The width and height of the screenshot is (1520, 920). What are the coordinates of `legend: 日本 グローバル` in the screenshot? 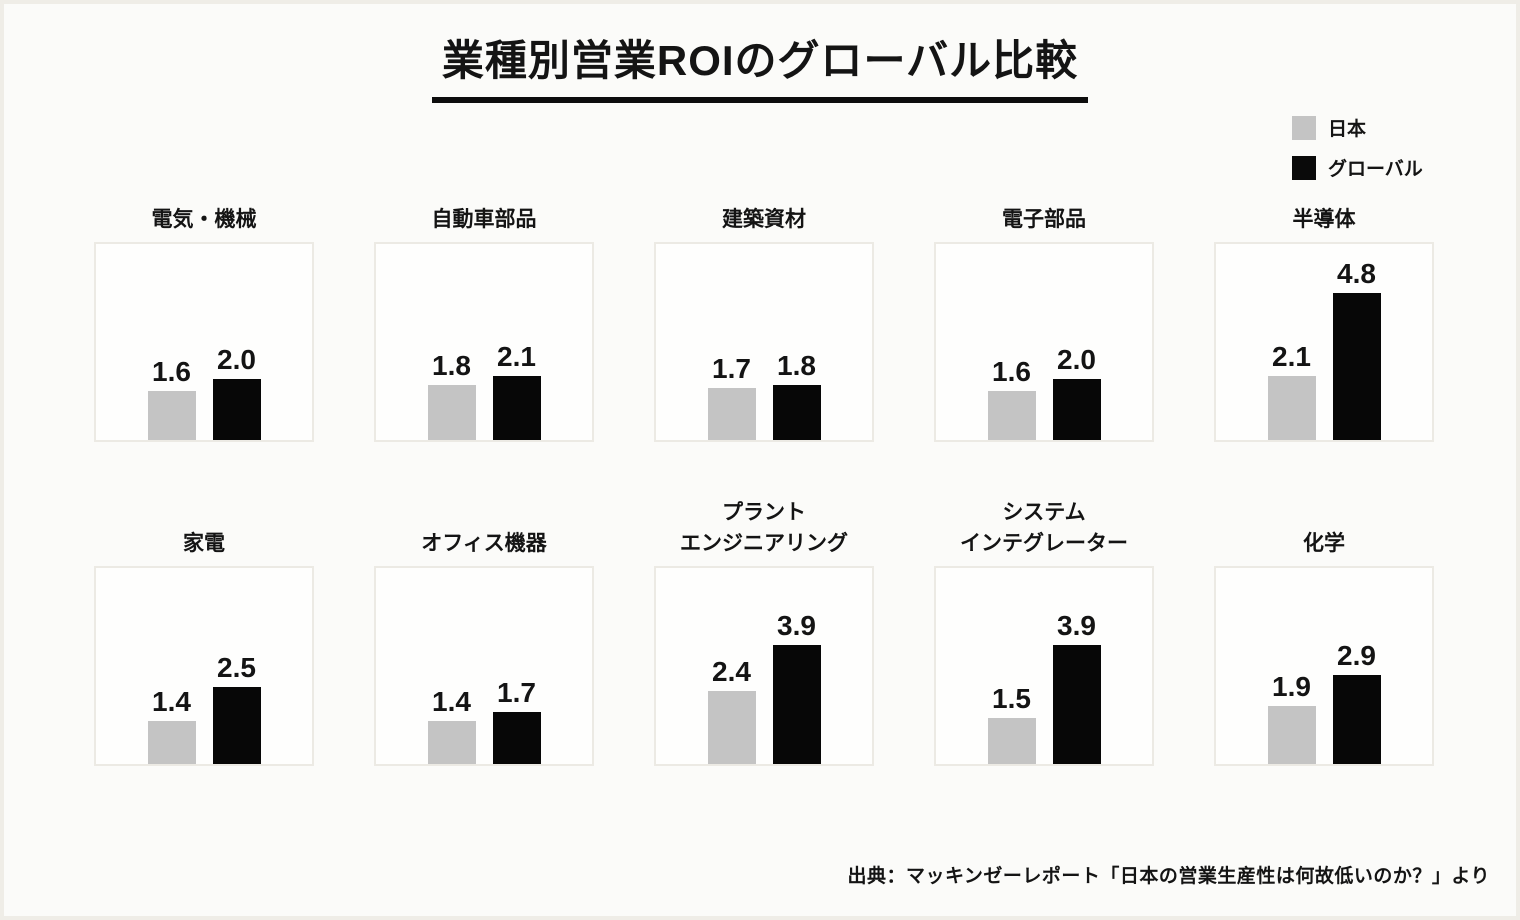 It's located at (1357, 147).